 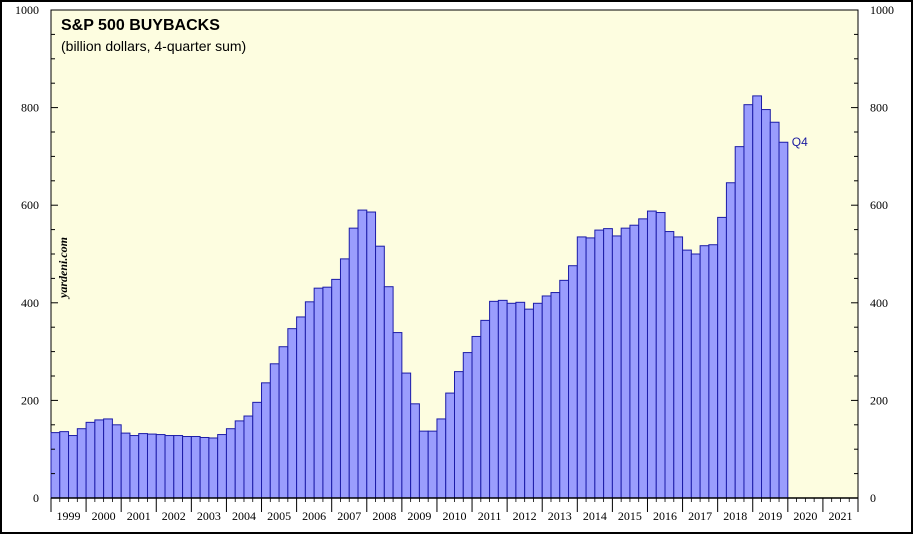 What do you see at coordinates (314, 516) in the screenshot?
I see `x-tick-label: 2006` at bounding box center [314, 516].